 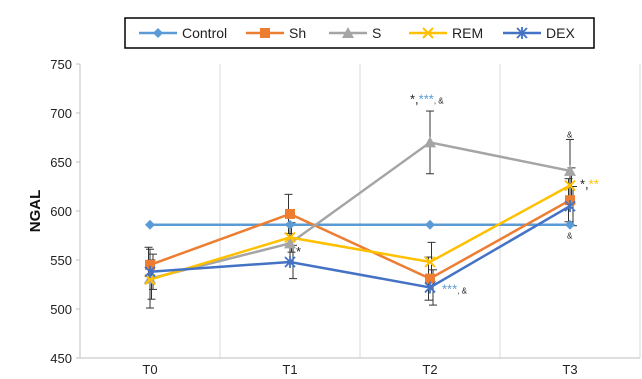 I want to click on y-tick-label: 700, so click(x=61, y=113).